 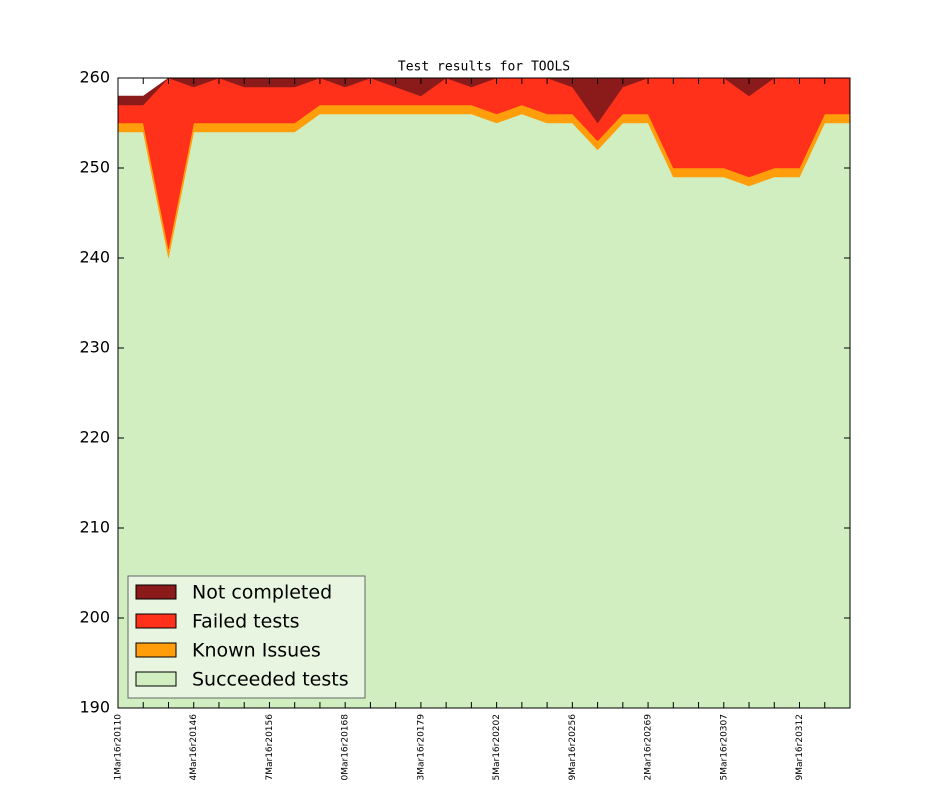 I want to click on x-tick-label: 7Mar16r20156, so click(x=270, y=747).